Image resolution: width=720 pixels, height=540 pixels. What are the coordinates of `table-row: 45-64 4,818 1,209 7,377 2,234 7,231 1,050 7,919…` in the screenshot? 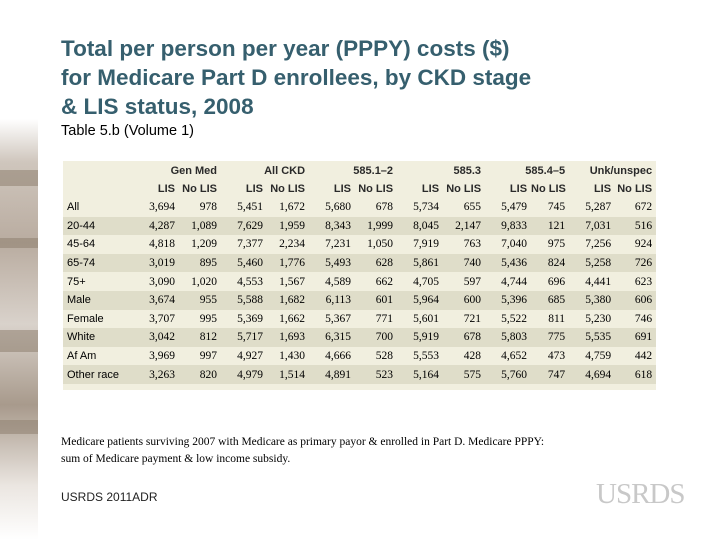 It's located at (359, 244).